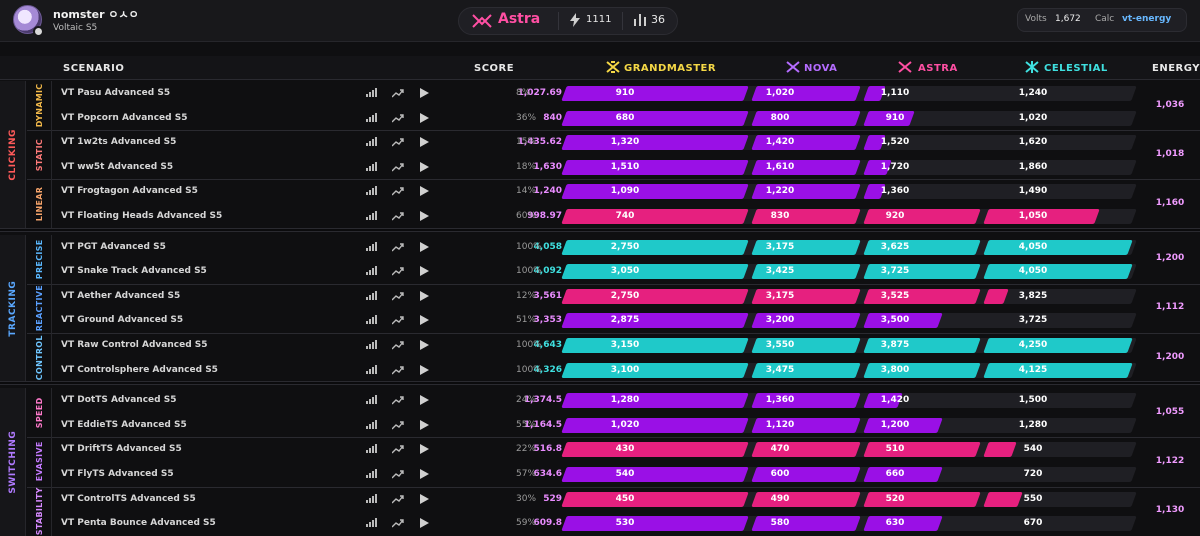  What do you see at coordinates (626, 247) in the screenshot?
I see `scenario-row: VT PGT Advanced S5 4,058 100%` at bounding box center [626, 247].